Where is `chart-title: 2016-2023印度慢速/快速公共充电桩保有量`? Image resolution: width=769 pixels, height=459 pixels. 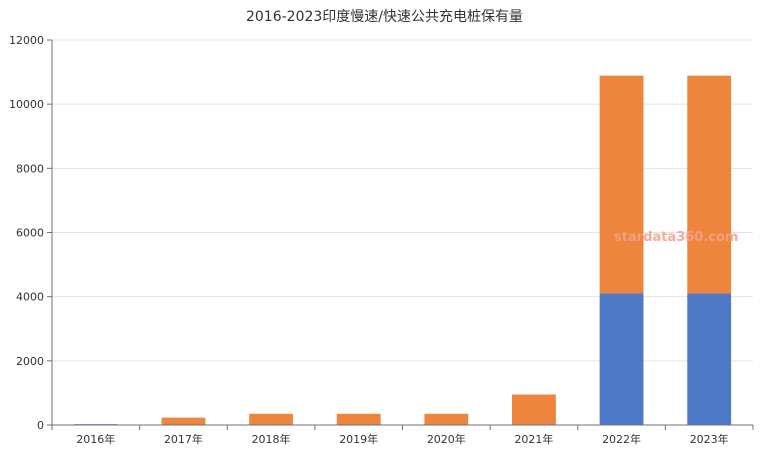
chart-title: 2016-2023印度慢速/快速公共充电桩保有量 is located at coordinates (384, 17).